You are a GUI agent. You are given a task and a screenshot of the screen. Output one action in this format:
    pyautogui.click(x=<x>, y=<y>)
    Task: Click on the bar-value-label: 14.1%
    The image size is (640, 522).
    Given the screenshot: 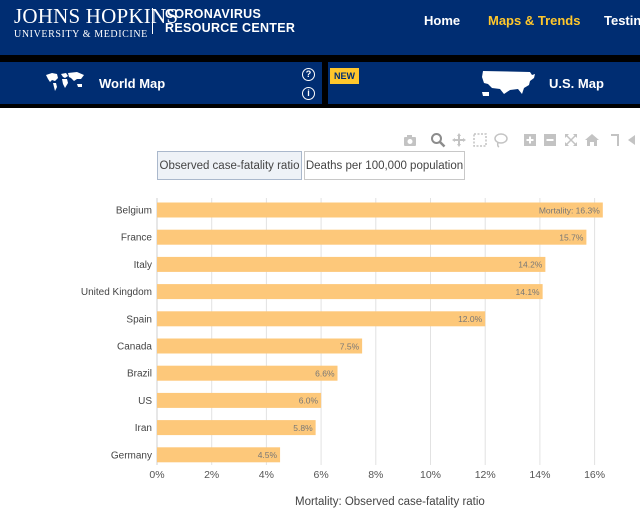 What is the action you would take?
    pyautogui.click(x=528, y=292)
    